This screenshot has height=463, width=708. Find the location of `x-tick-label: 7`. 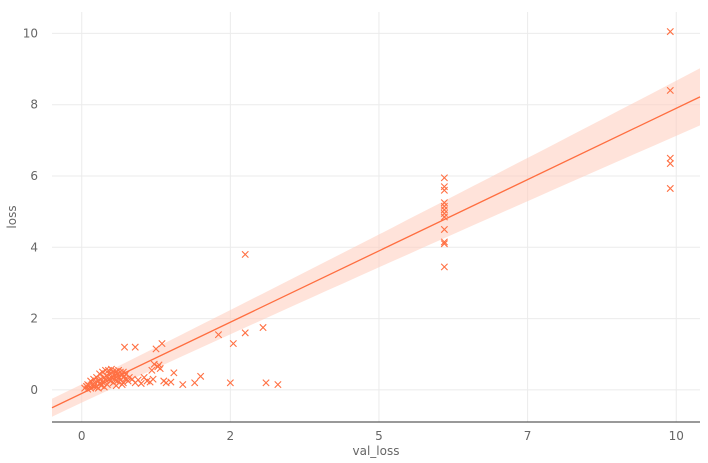

x-tick-label: 7 is located at coordinates (528, 436).